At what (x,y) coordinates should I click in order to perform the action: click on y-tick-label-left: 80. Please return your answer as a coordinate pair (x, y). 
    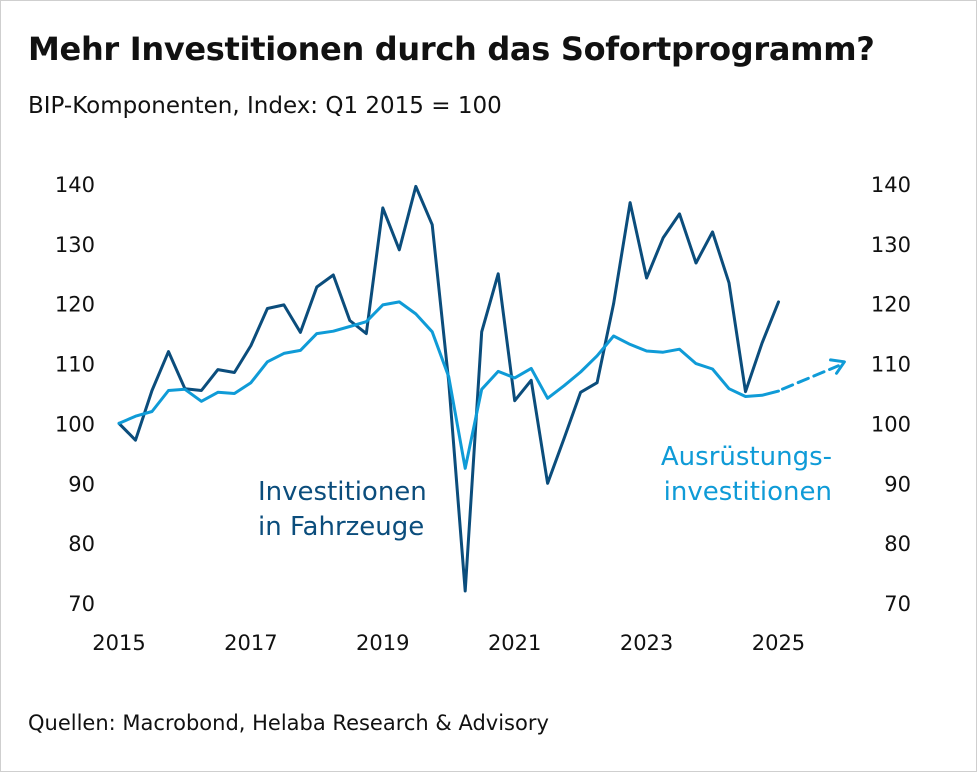
    Looking at the image, I should click on (81, 544).